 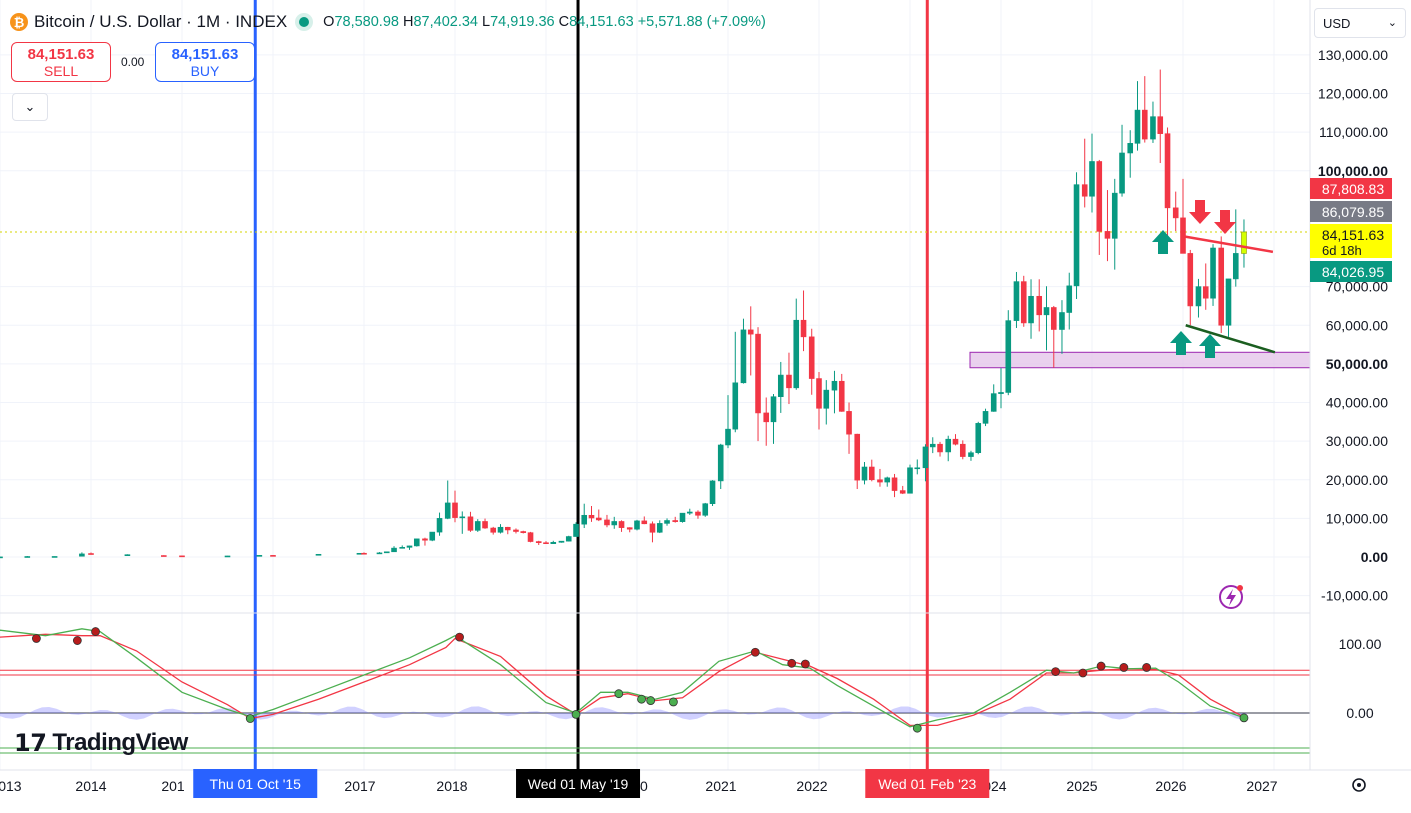 What do you see at coordinates (61, 54) in the screenshot?
I see `sell-price: 84,151.63` at bounding box center [61, 54].